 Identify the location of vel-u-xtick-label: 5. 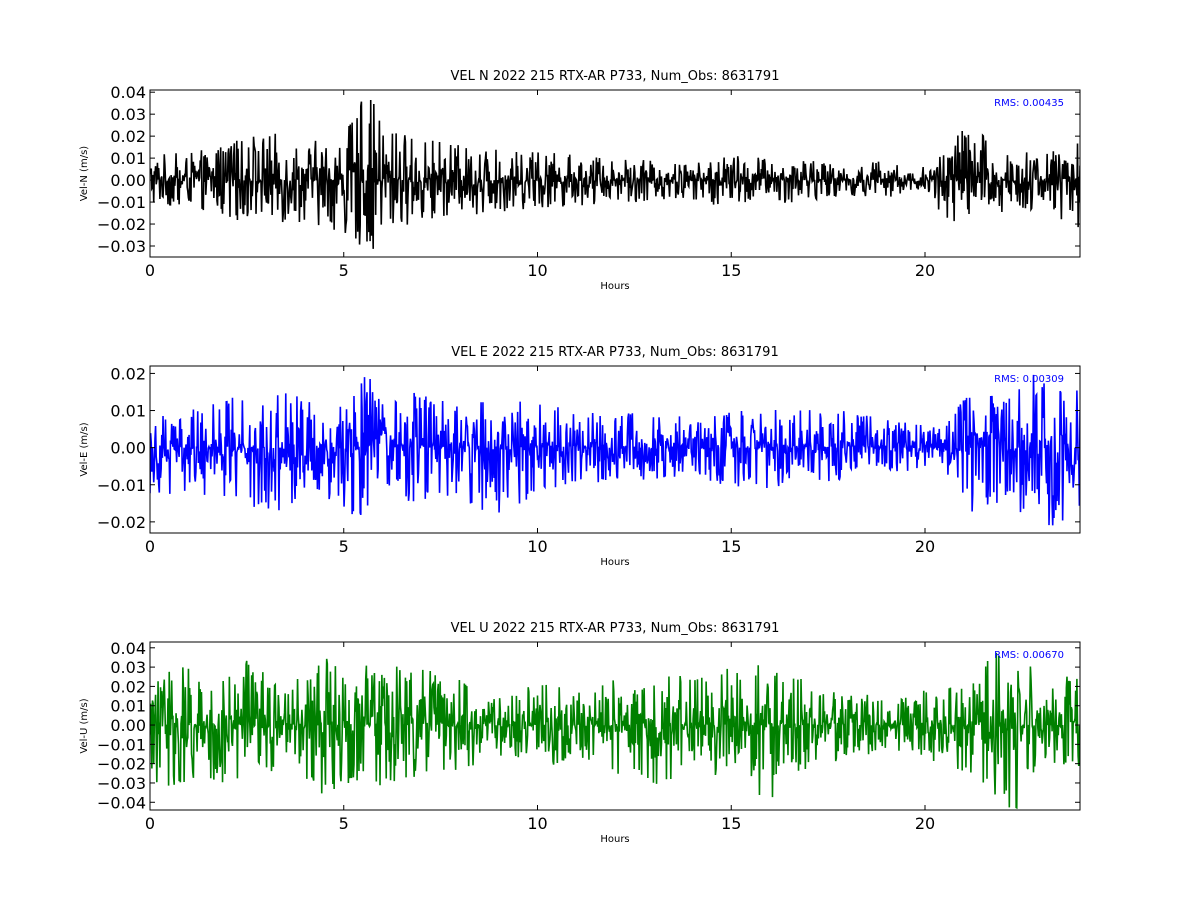
(344, 823).